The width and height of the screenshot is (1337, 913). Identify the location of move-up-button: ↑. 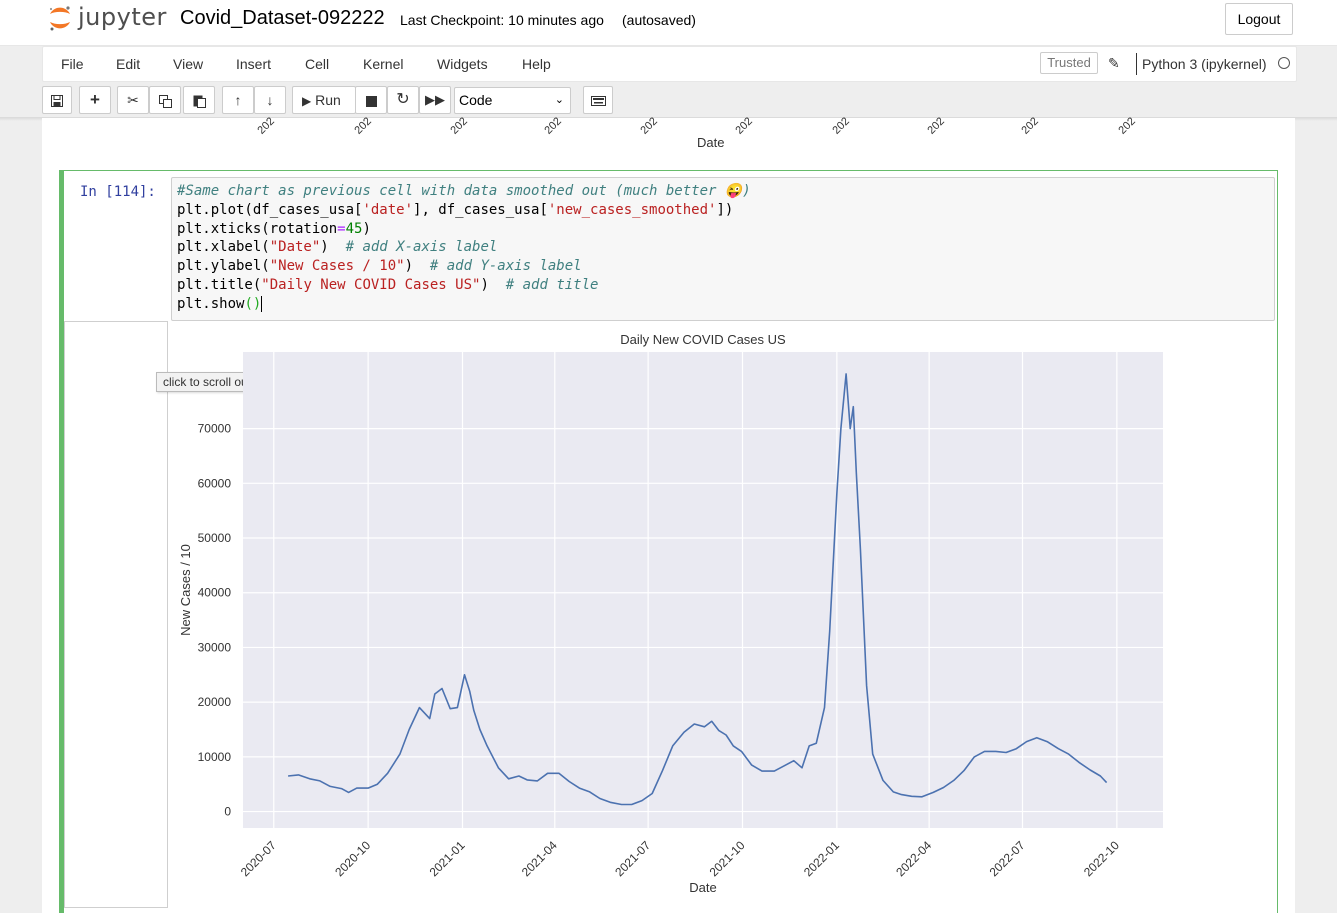
(238, 100).